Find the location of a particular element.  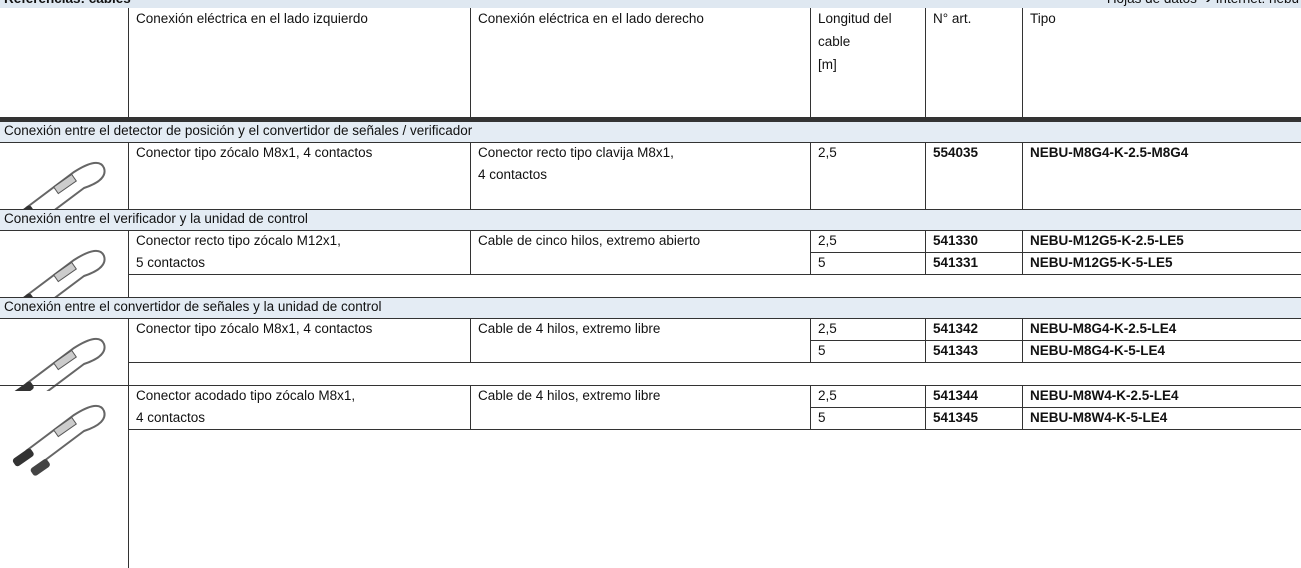

text: 541344 is located at coordinates (956, 395).